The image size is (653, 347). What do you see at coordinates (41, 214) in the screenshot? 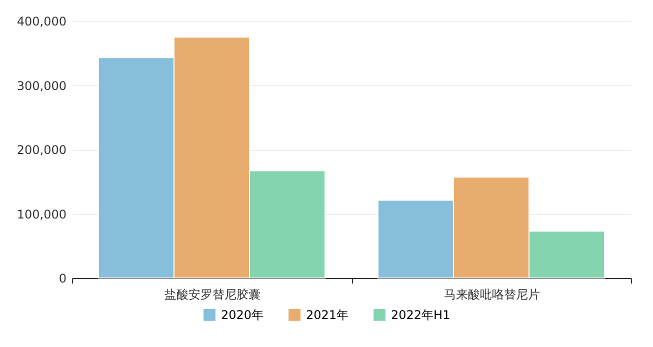
I see `y-tick-label: 100,000` at bounding box center [41, 214].